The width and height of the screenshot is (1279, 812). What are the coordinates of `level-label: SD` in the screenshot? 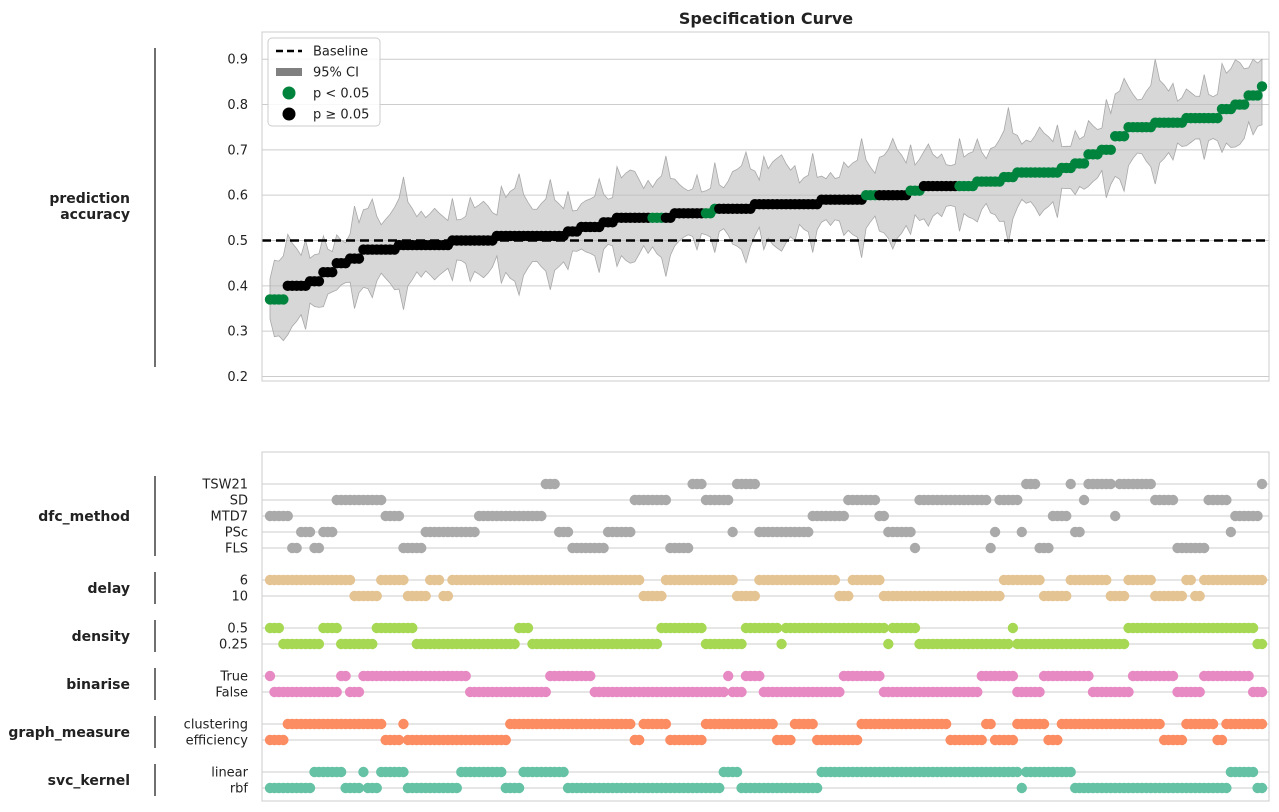 It's located at (239, 501).